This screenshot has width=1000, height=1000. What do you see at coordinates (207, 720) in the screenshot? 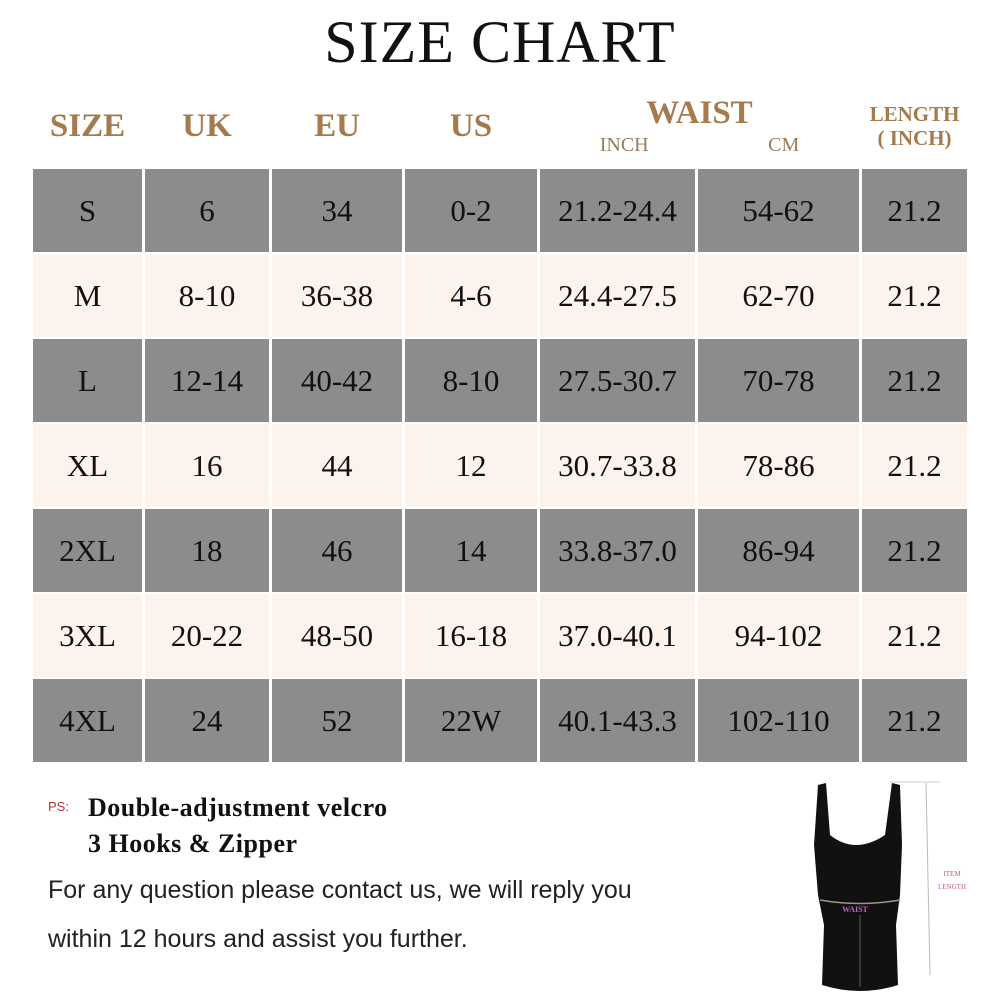
I see `cell-uk: 24` at bounding box center [207, 720].